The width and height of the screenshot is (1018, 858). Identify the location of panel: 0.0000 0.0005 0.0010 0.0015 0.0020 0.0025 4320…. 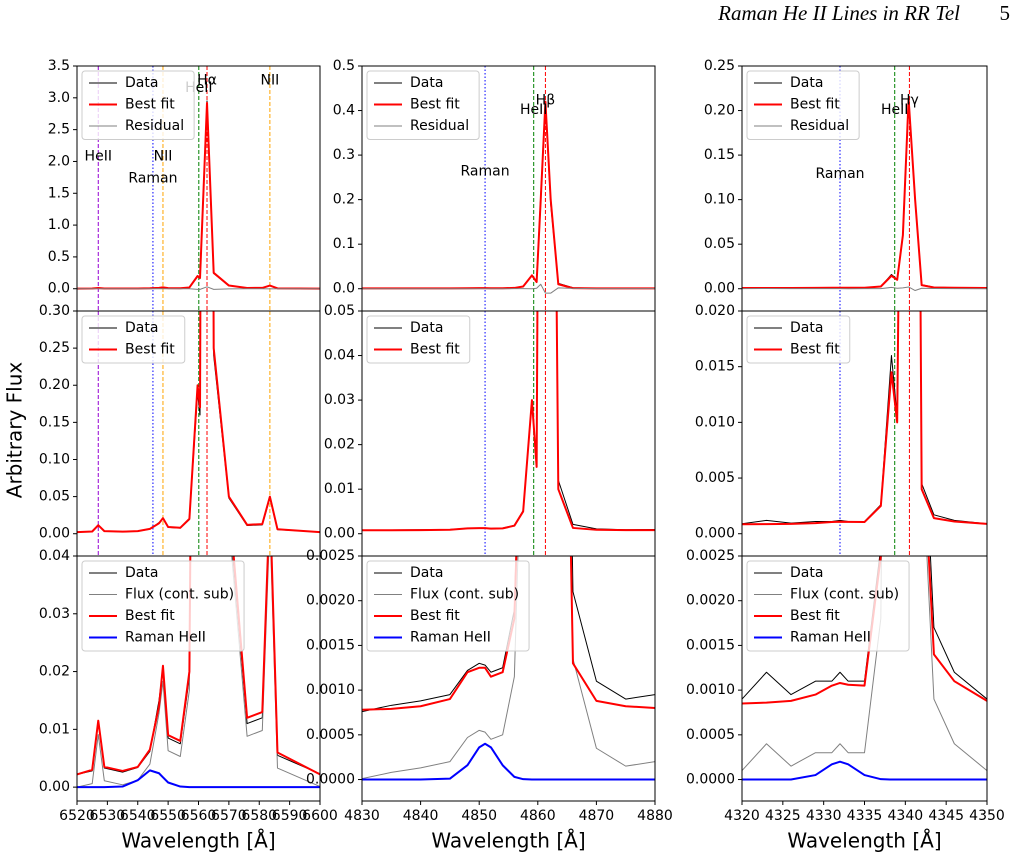
(845, 700).